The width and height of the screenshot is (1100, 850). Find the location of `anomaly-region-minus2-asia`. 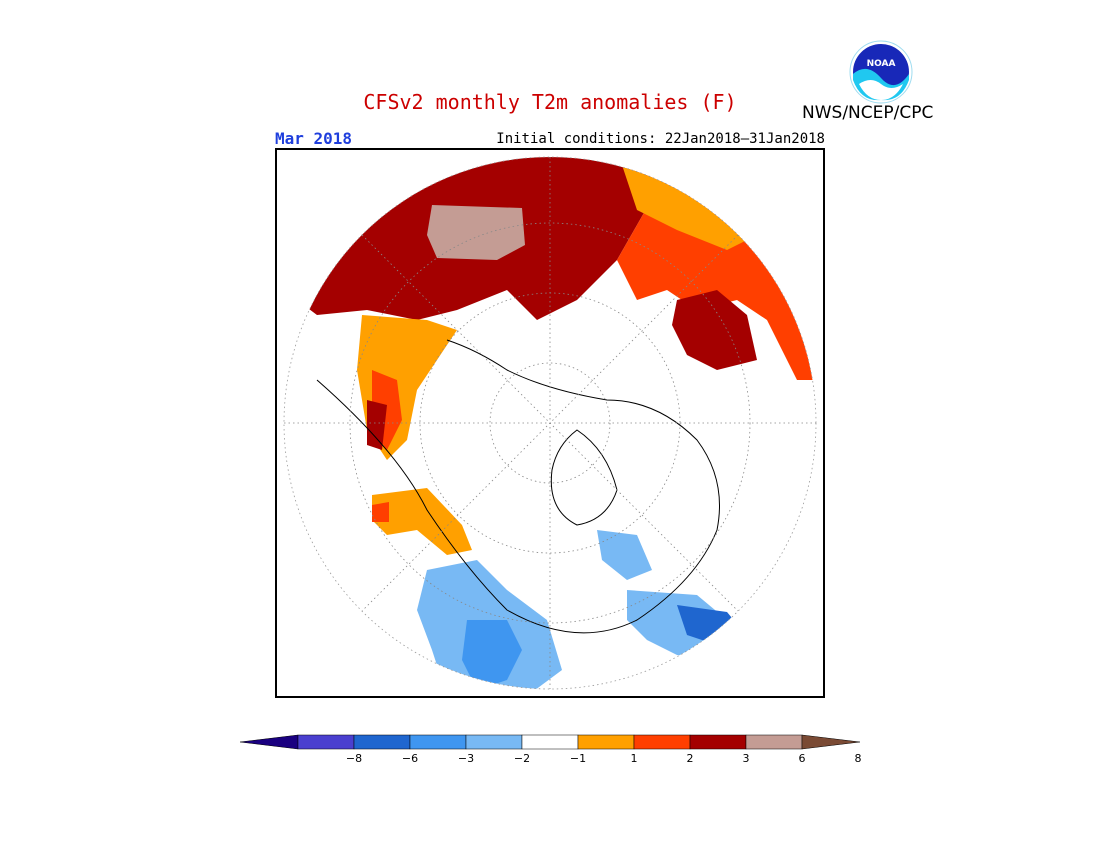

anomaly-region-minus2-asia is located at coordinates (492, 654).